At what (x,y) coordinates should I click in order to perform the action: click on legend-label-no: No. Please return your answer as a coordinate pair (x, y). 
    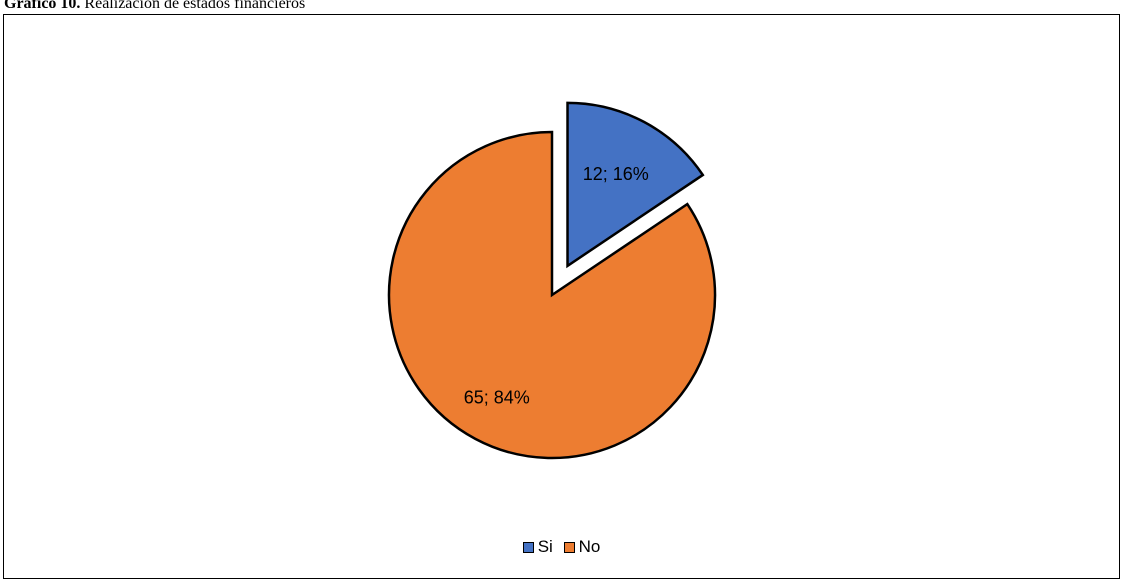
    Looking at the image, I should click on (589, 546).